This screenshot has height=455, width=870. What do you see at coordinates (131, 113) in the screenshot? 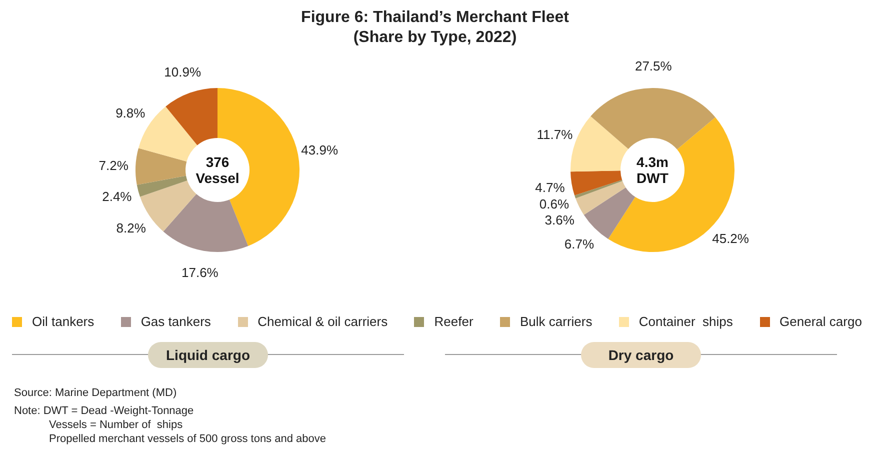
I see `data-label: 9.8%` at bounding box center [131, 113].